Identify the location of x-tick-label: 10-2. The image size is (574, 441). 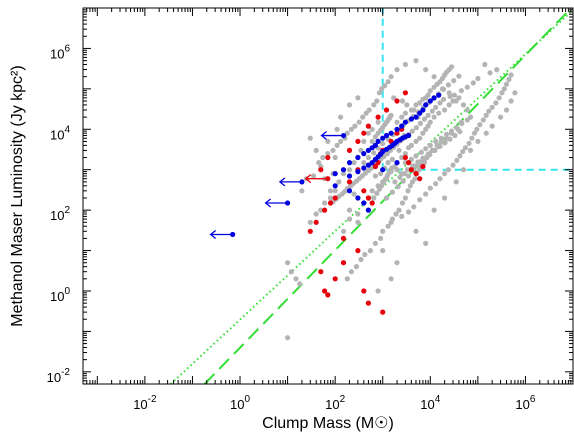
(145, 403).